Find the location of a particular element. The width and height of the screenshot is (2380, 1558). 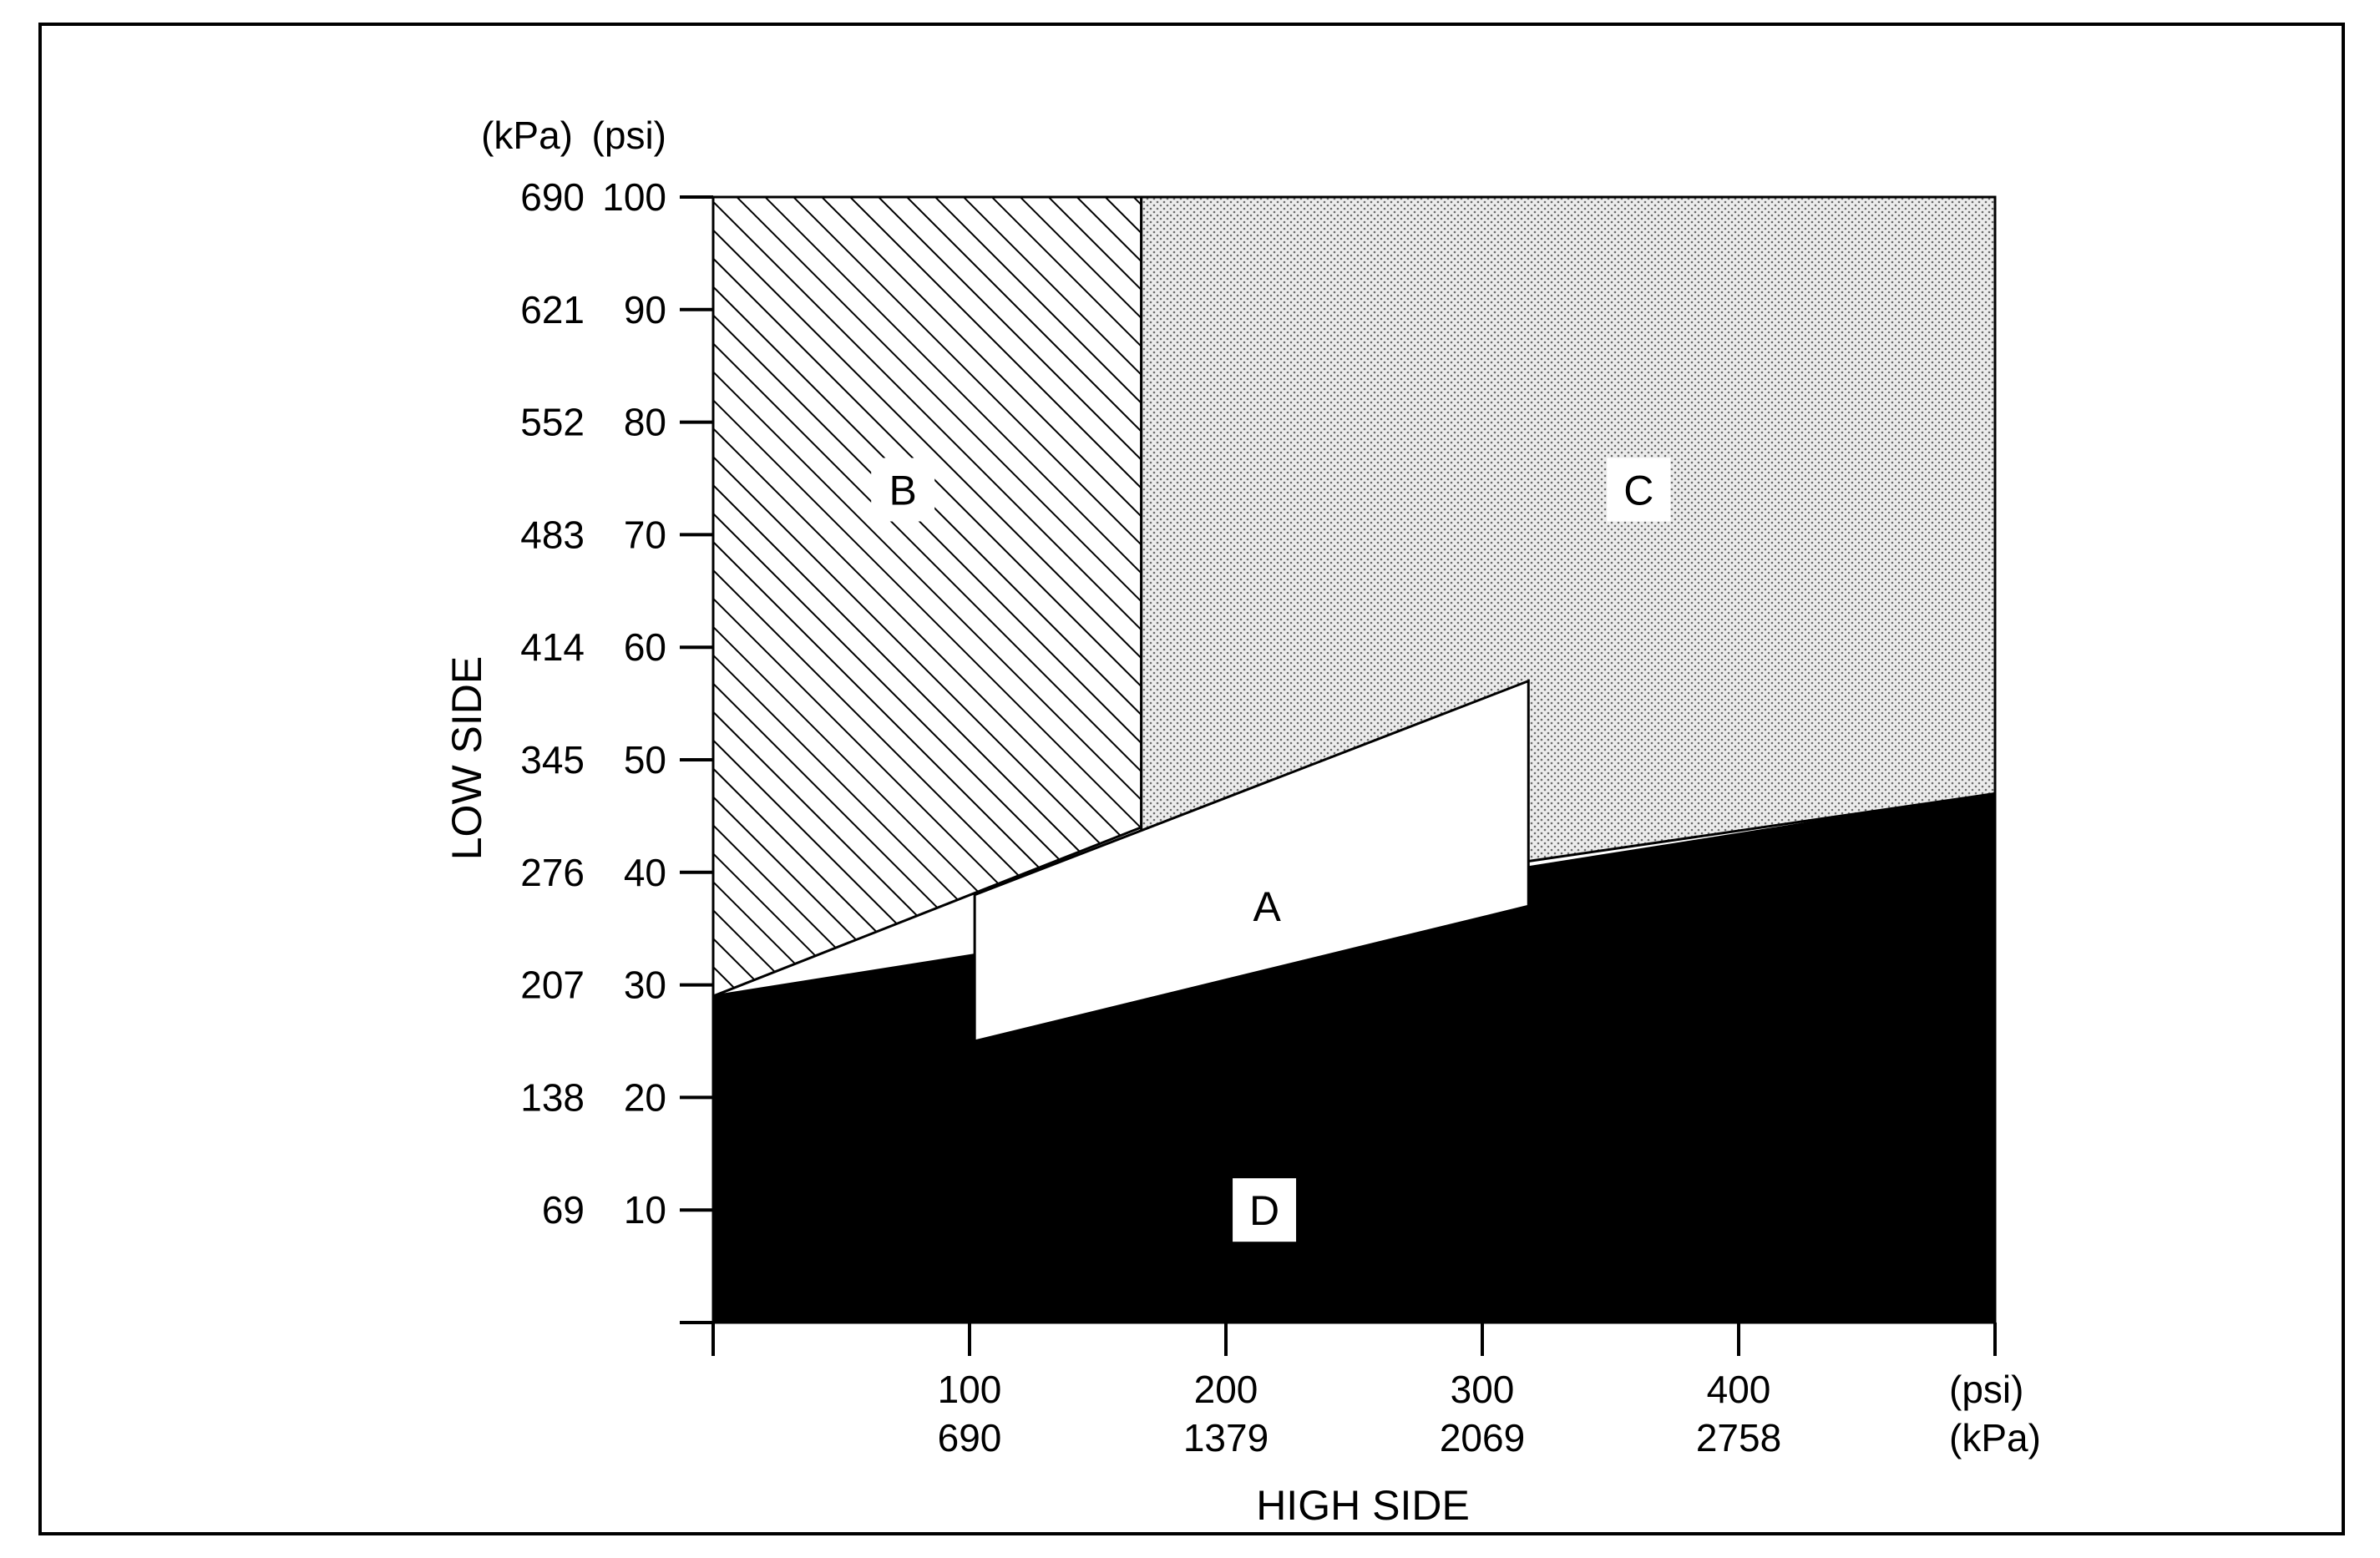

y-tick-label-kpa: 207 is located at coordinates (552, 985).